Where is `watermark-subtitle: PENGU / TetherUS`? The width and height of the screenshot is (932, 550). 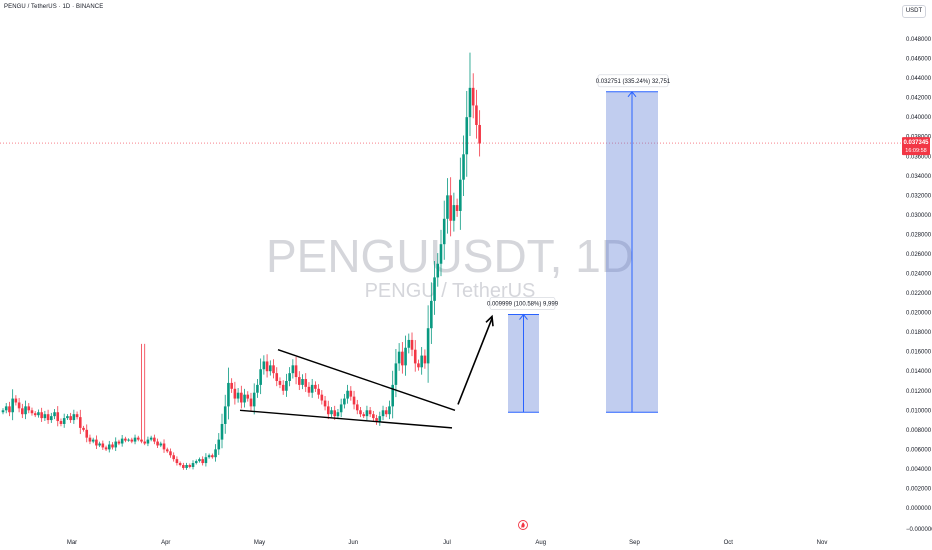 watermark-subtitle: PENGU / TetherUS is located at coordinates (450, 291).